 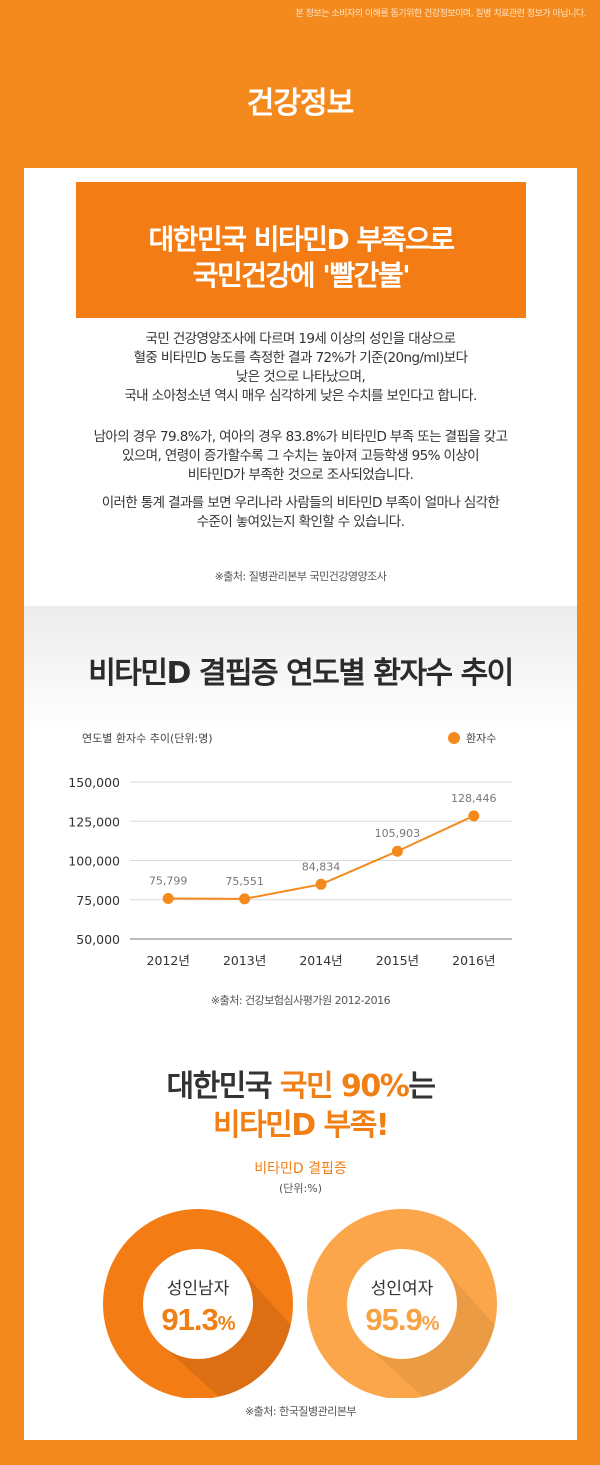 What do you see at coordinates (393, 1319) in the screenshot?
I see `donut-value-number: 95.9` at bounding box center [393, 1319].